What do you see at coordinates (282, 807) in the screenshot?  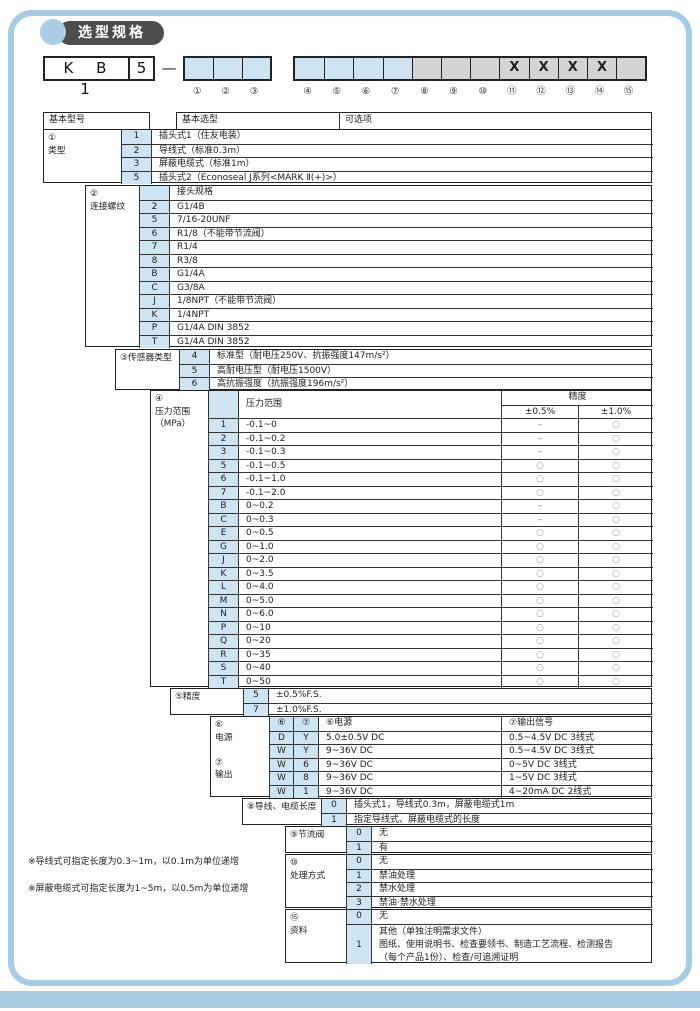 I see `section-label: ⑧导线、电缆长度` at bounding box center [282, 807].